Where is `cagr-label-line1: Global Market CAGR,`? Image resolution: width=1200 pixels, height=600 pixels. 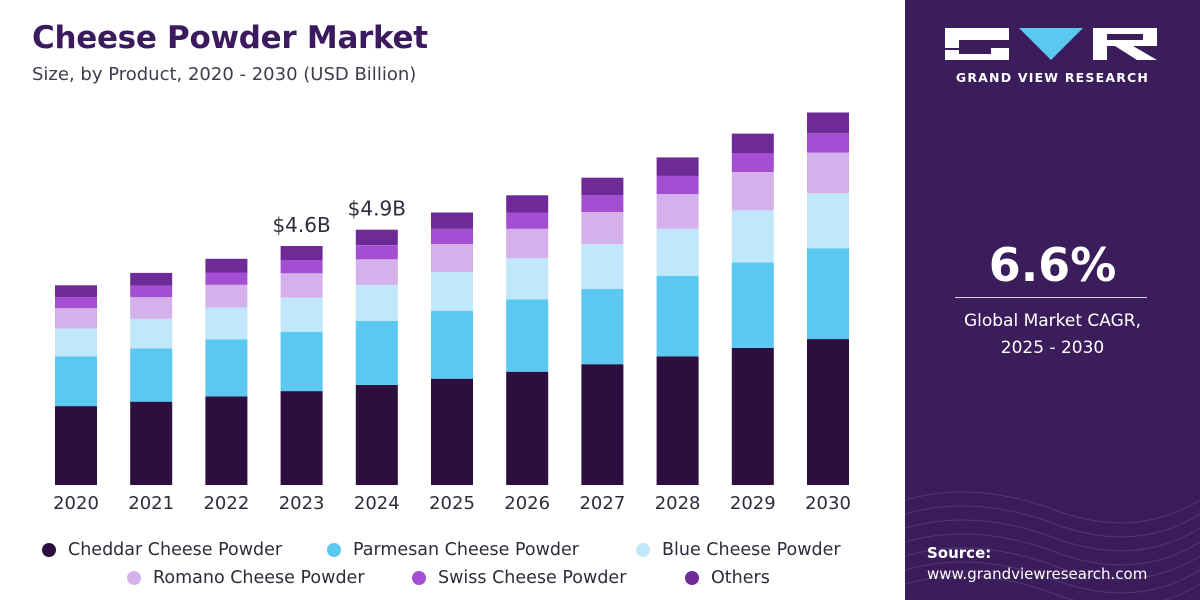 cagr-label-line1: Global Market CAGR, is located at coordinates (1052, 321).